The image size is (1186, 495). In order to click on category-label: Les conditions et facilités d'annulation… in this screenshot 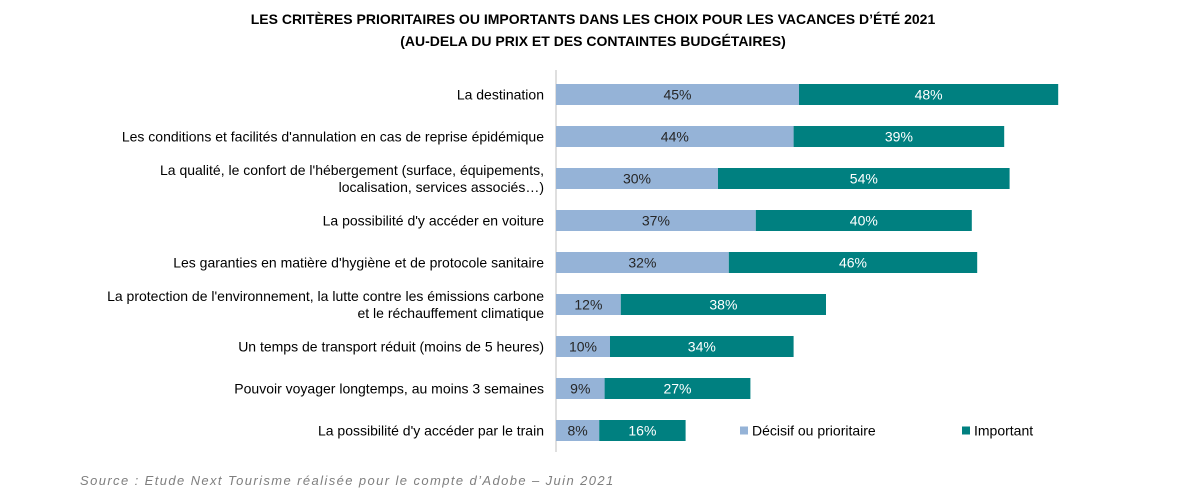, I will do `click(333, 137)`.